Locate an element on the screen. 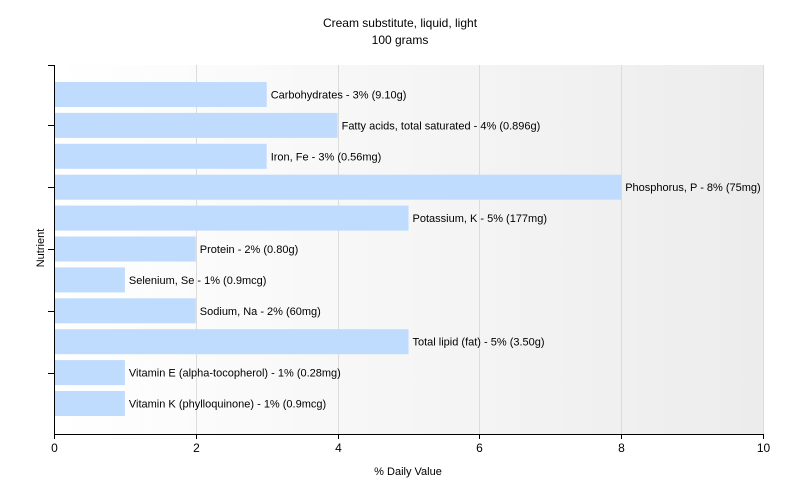  data-label-10: Vitamin K (phylloquinone) - 1% (0.9mcg) is located at coordinates (227, 405).